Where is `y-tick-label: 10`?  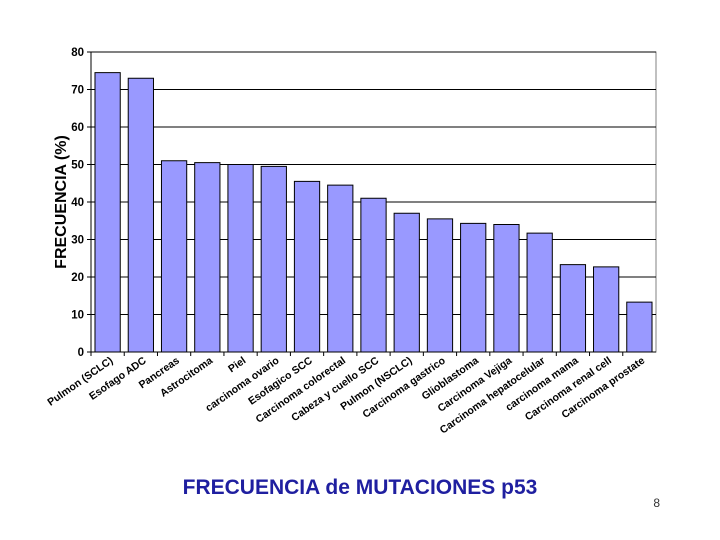 y-tick-label: 10 is located at coordinates (77, 316).